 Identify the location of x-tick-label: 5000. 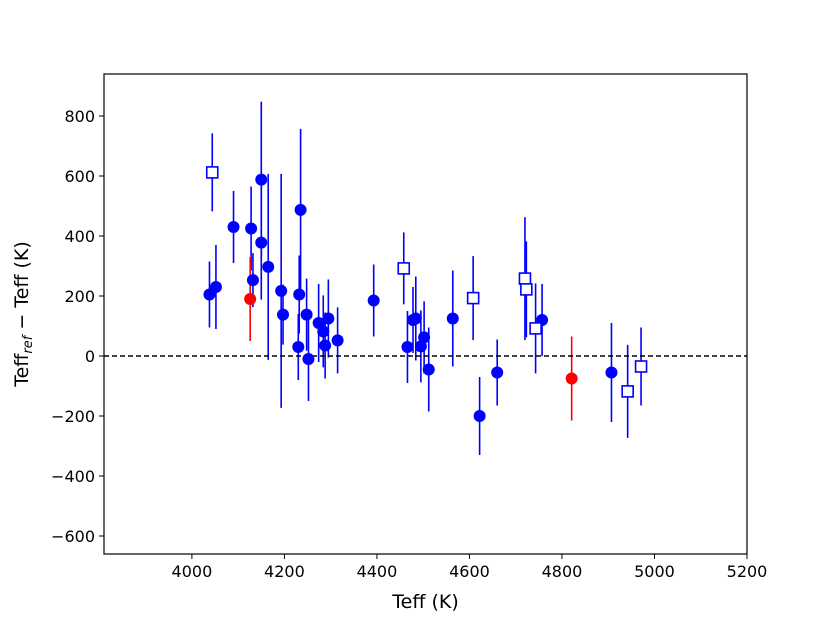
(654, 571).